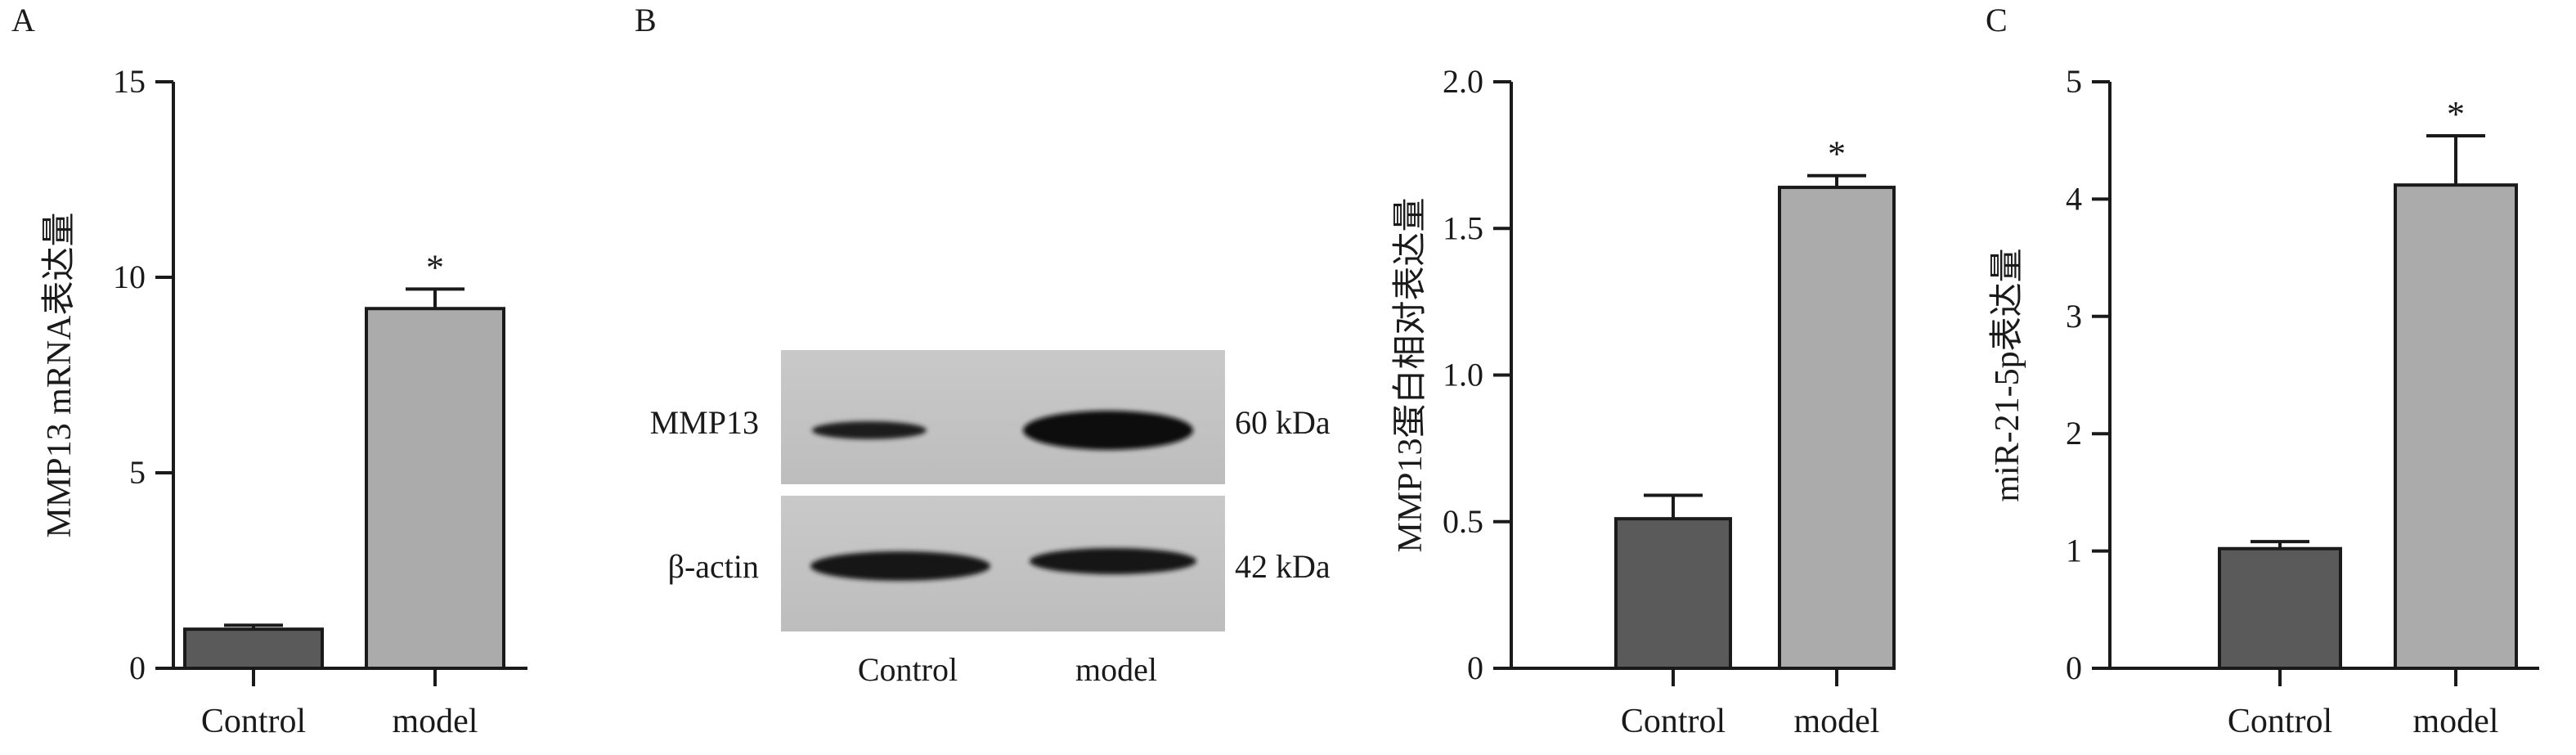 This screenshot has width=2576, height=755. I want to click on y-axis-label: miR-21-5p表达量, so click(2008, 374).